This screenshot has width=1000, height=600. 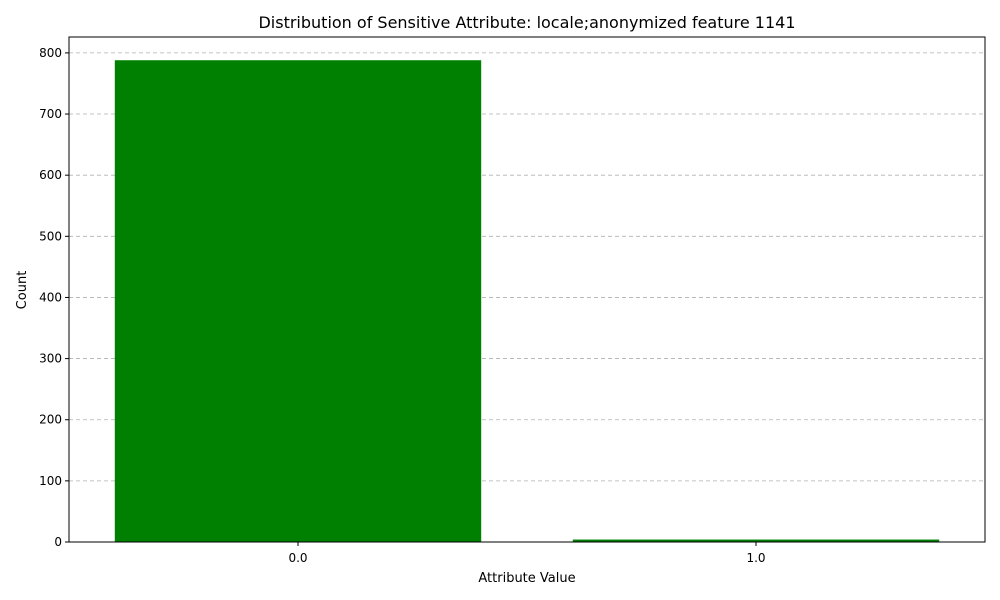 I want to click on x-tick-label: 0.0, so click(x=297, y=558).